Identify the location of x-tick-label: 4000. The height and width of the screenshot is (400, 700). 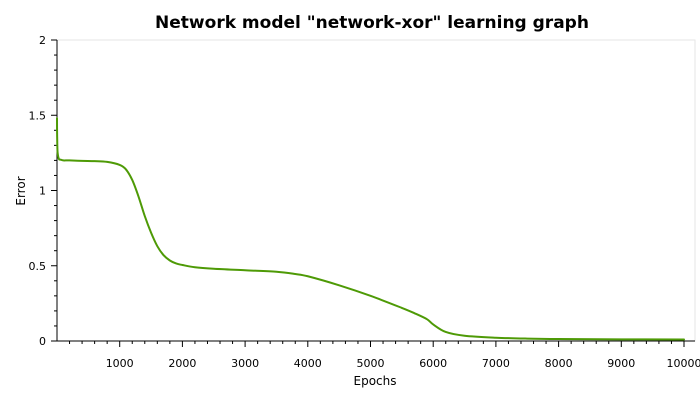
(308, 363).